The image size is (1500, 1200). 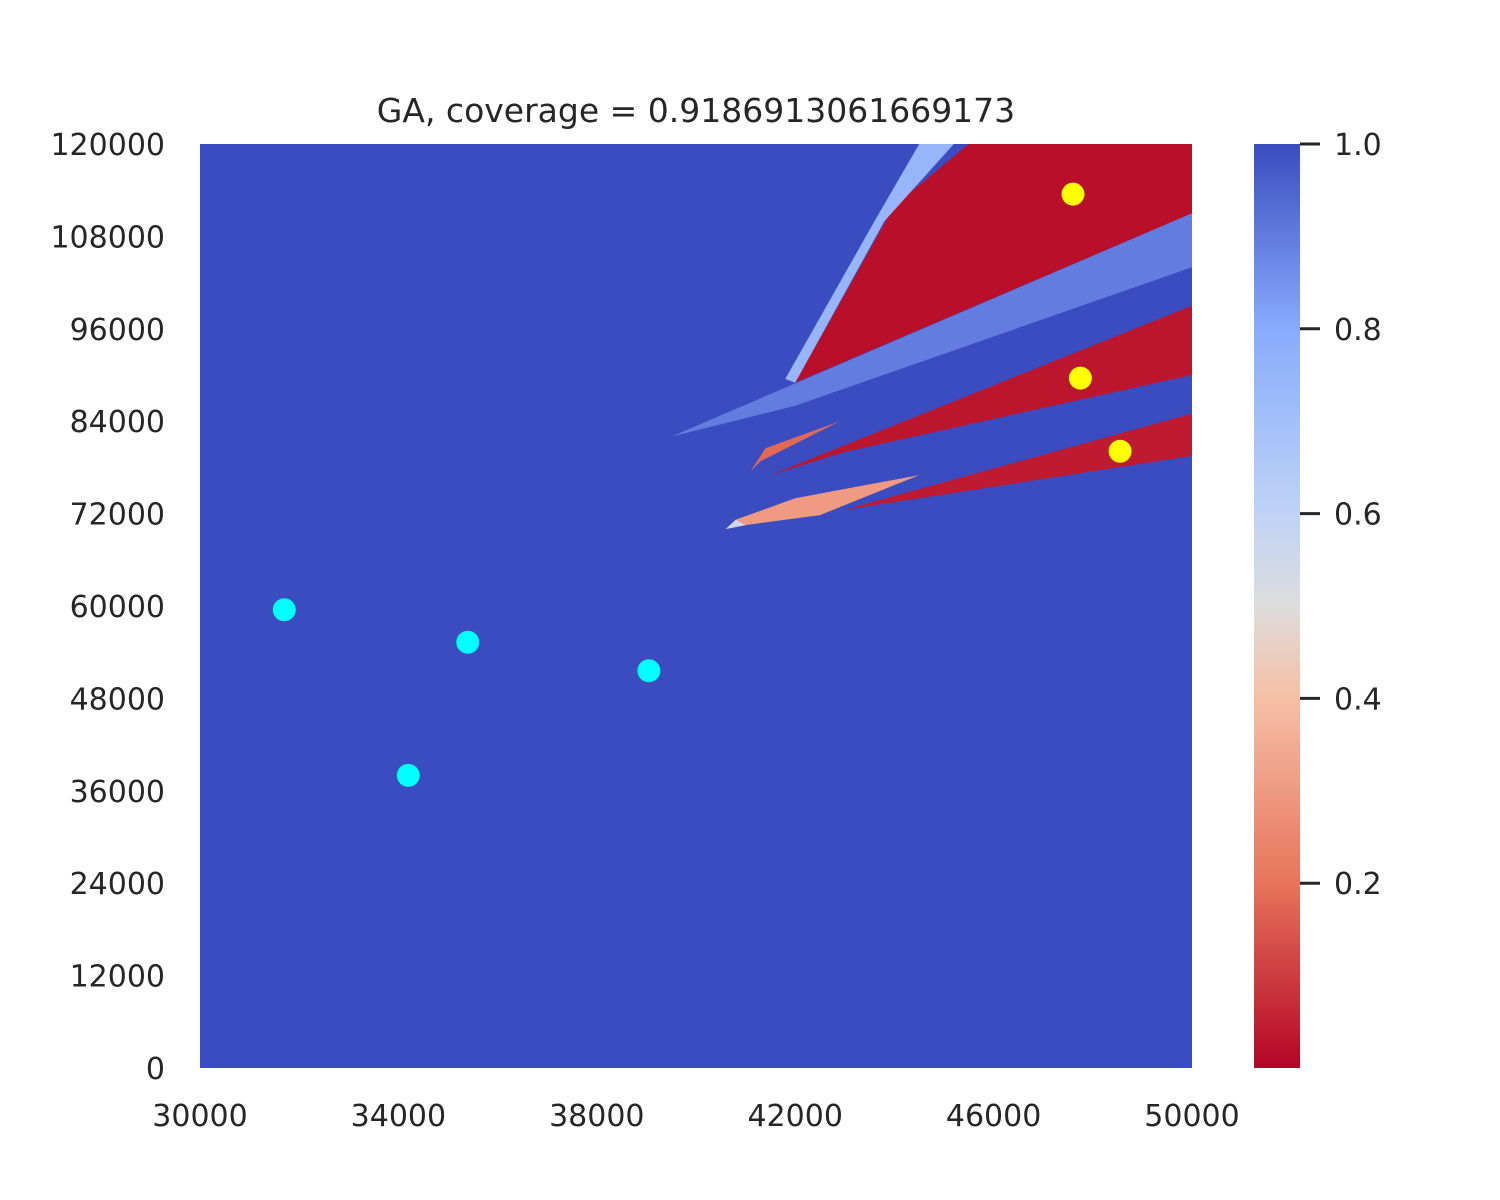 What do you see at coordinates (107, 237) in the screenshot?
I see `y-tick-label: 108000` at bounding box center [107, 237].